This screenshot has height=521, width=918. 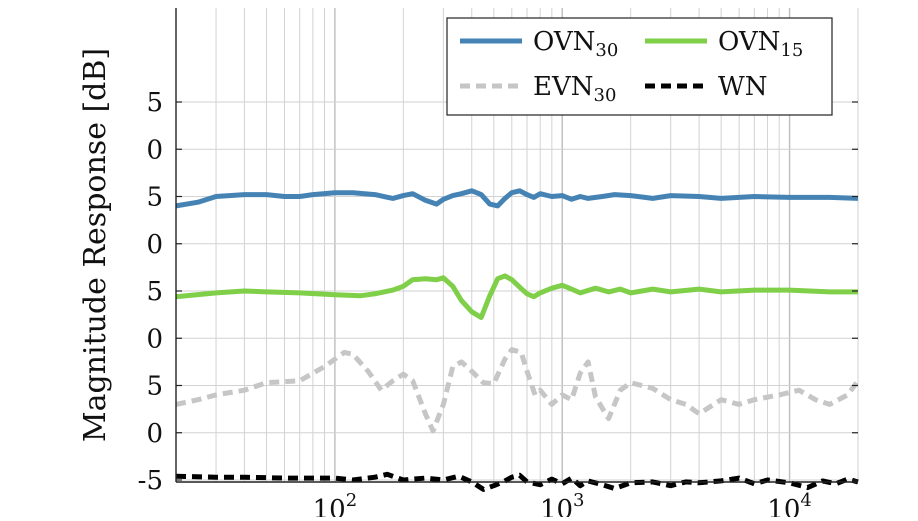 What do you see at coordinates (760, 44) in the screenshot?
I see `legend-label: OVN15` at bounding box center [760, 44].